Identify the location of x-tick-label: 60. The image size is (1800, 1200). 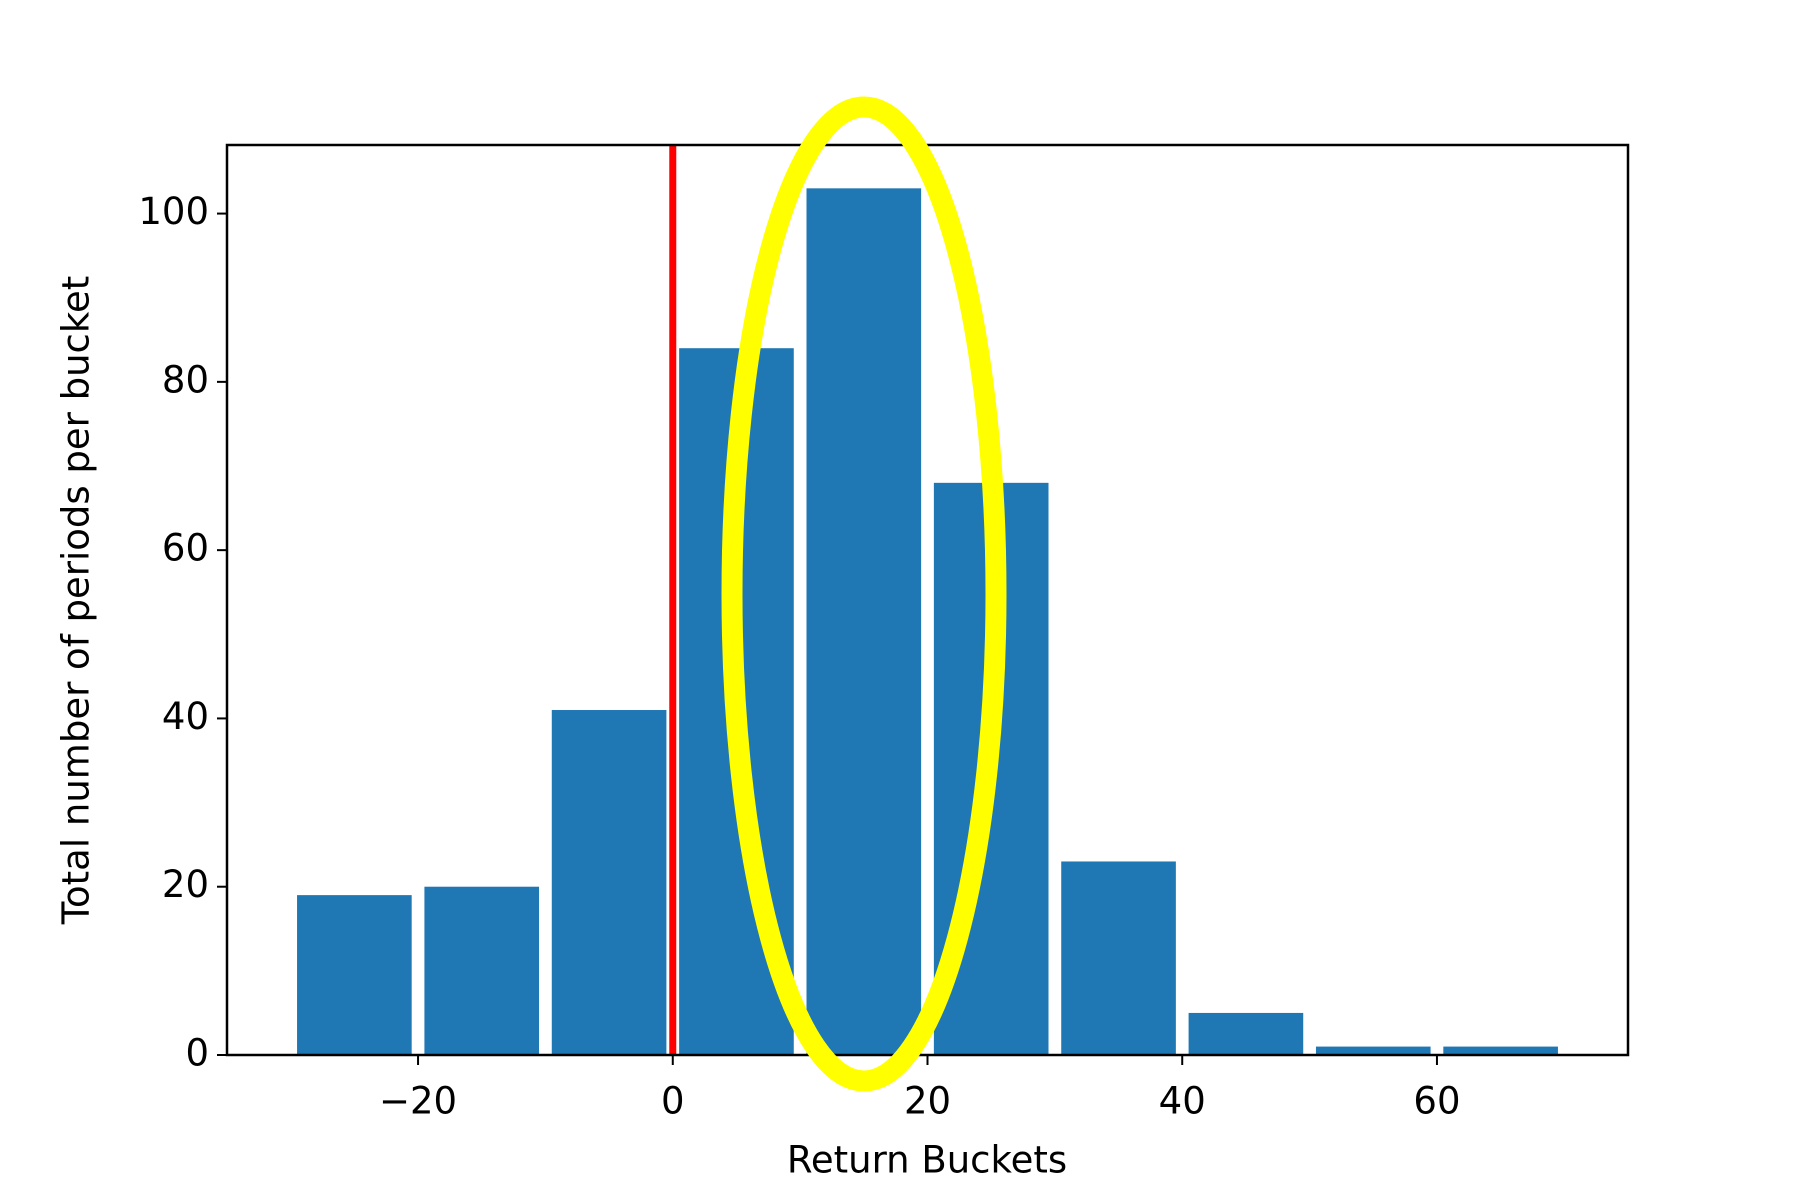
(1436, 1101).